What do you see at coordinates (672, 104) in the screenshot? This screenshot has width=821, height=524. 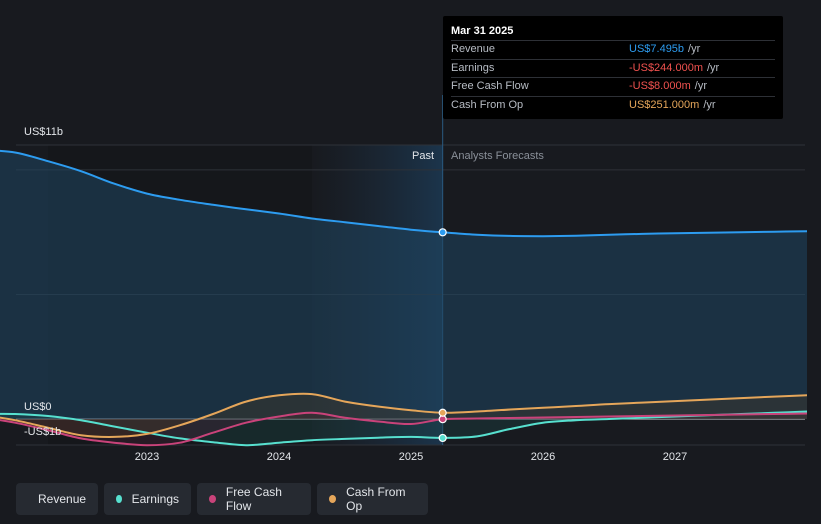 I see `tooltip-value: US$251.000m/yr` at bounding box center [672, 104].